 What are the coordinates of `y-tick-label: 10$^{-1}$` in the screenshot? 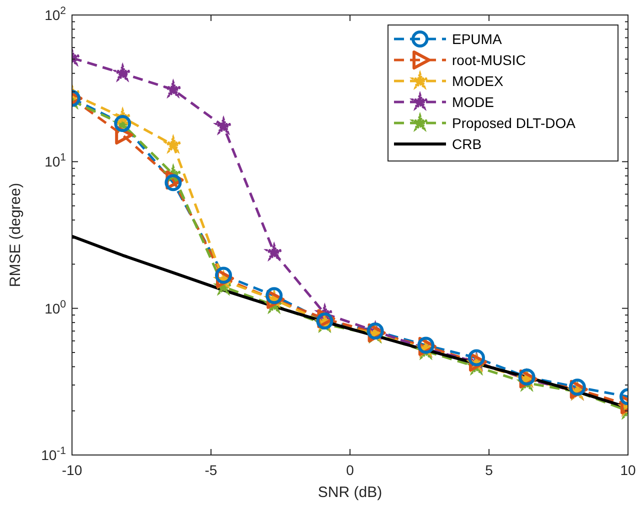 It's located at (53, 454).